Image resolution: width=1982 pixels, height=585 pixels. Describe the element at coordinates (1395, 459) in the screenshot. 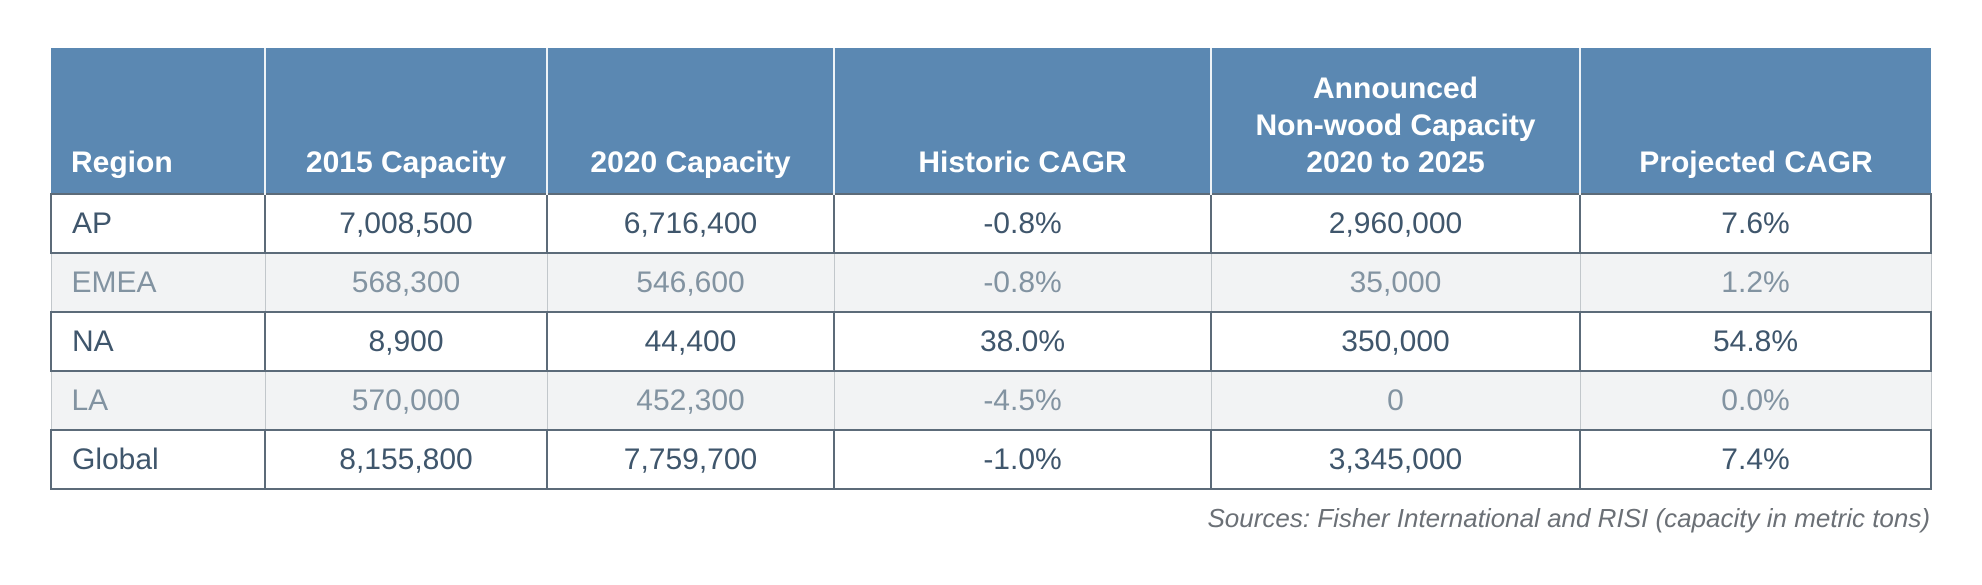

I see `announced-capacity-cell: 3,345,000` at that location.